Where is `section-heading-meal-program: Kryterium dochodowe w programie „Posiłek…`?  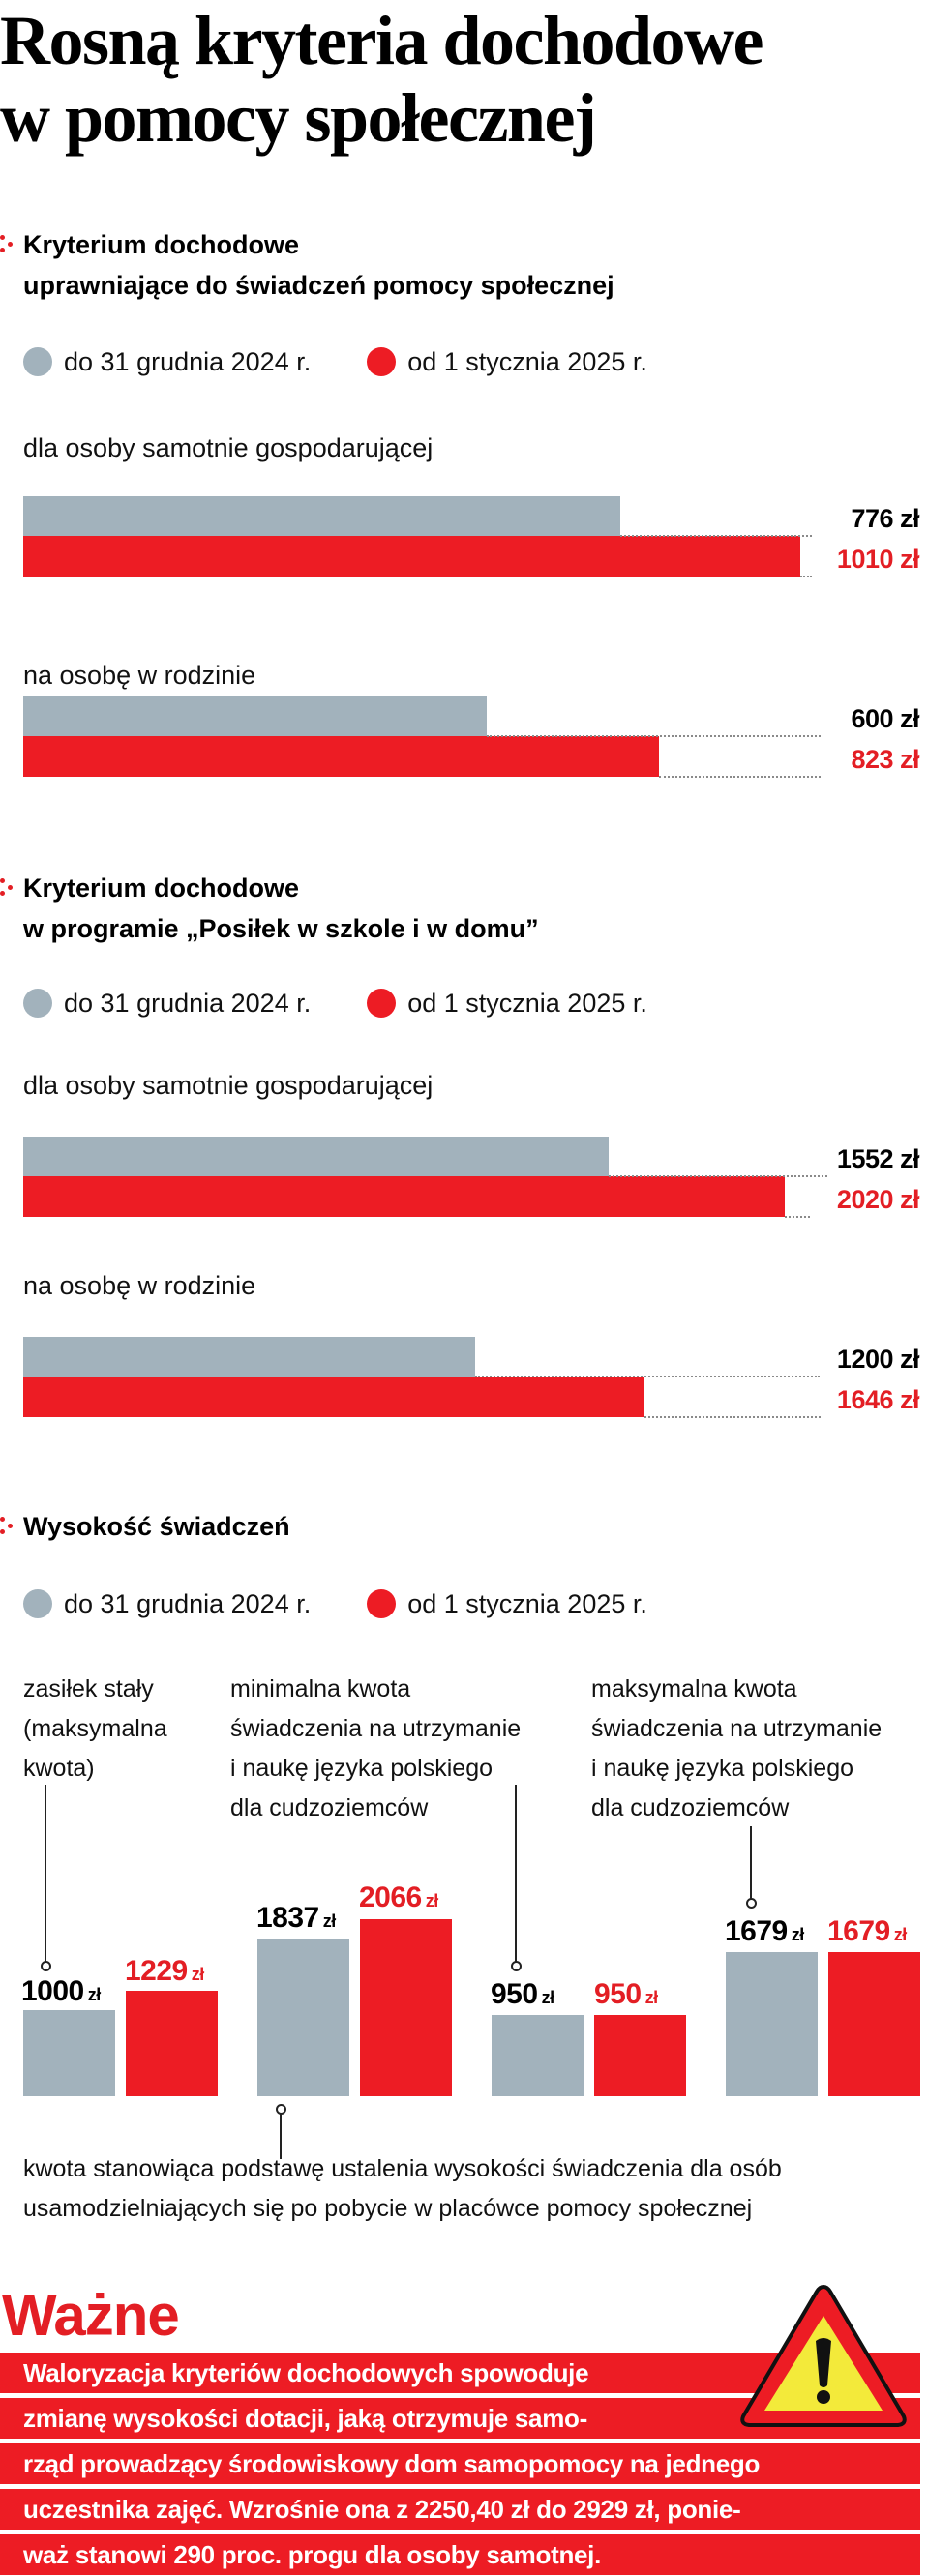
section-heading-meal-program: Kryterium dochodowe w programie „Posiłek… is located at coordinates (281, 908).